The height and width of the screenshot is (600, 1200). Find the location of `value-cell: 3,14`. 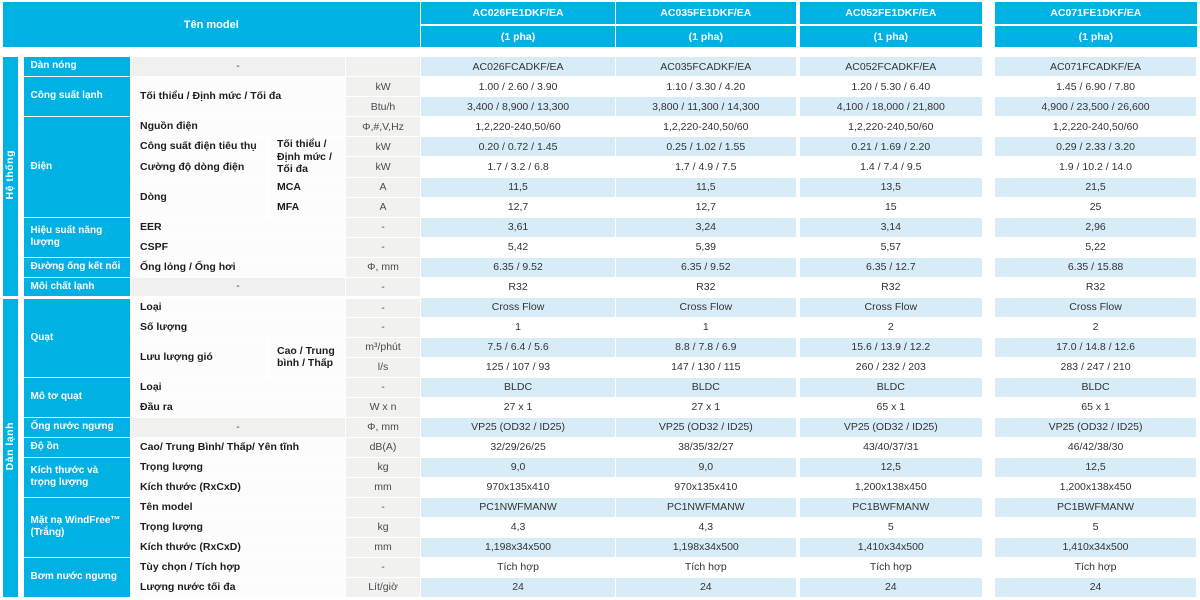

value-cell: 3,14 is located at coordinates (892, 227).